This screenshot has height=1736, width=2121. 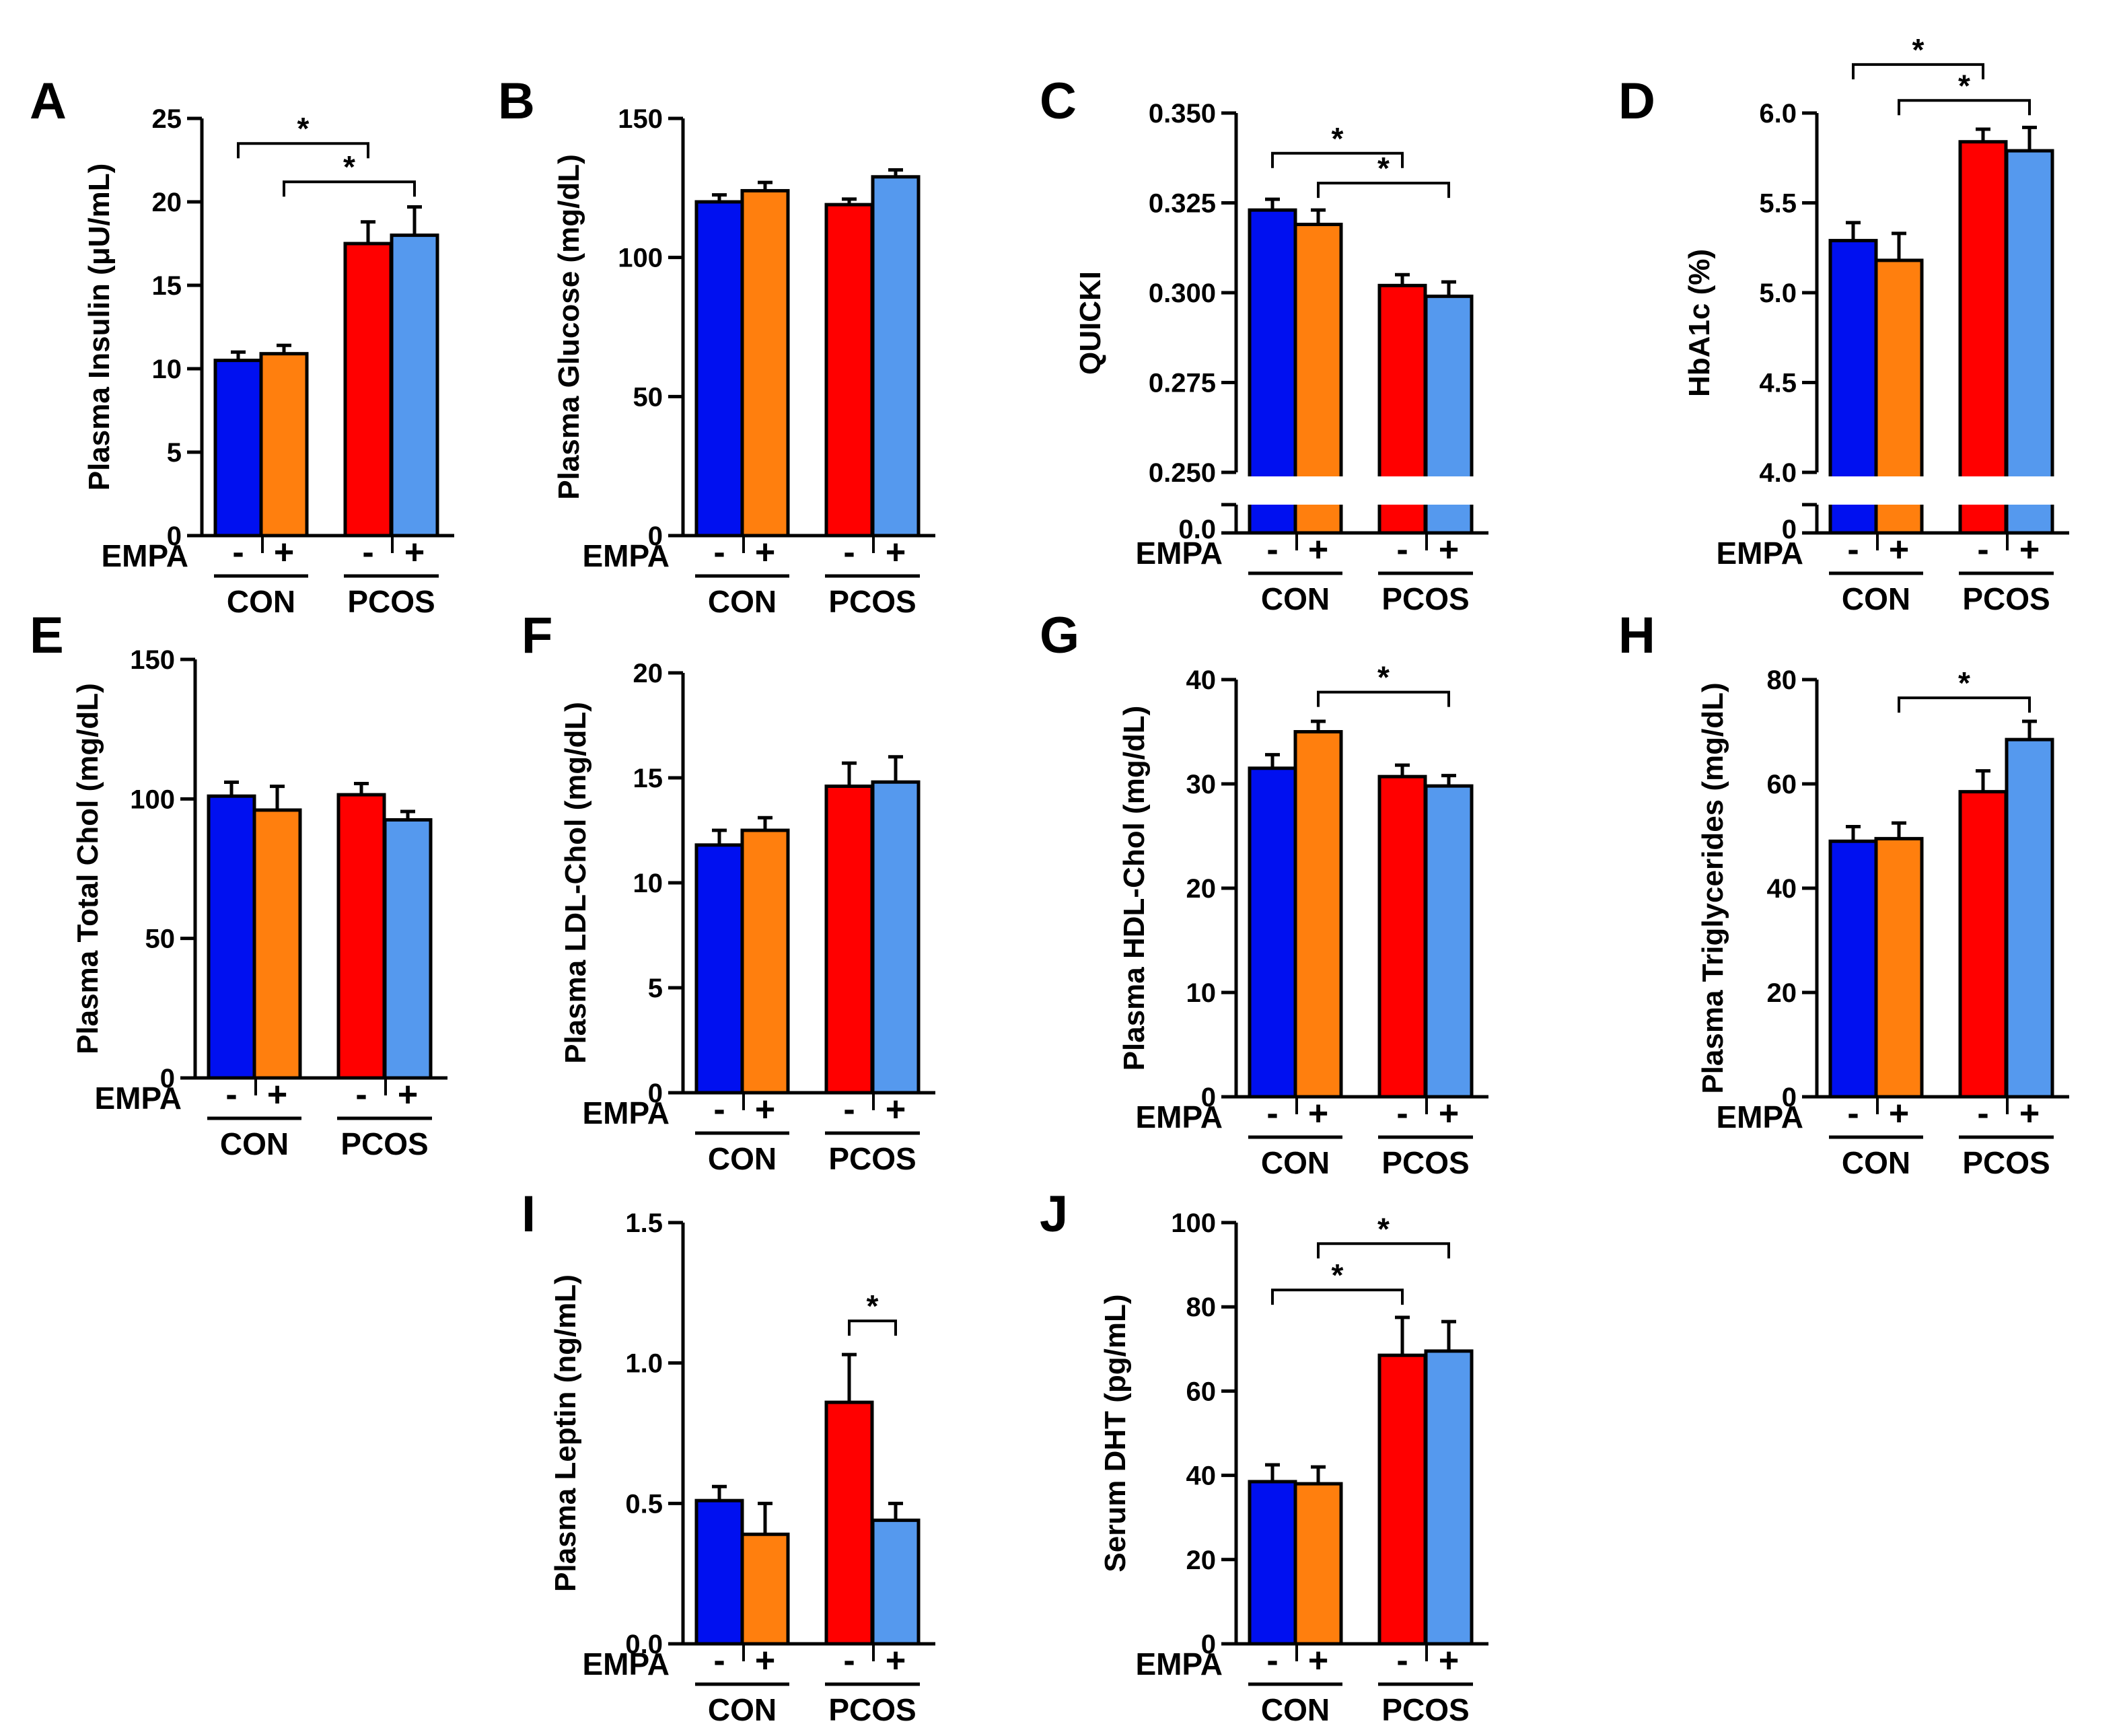 What do you see at coordinates (648, 778) in the screenshot?
I see `y-tick-label: 15` at bounding box center [648, 778].